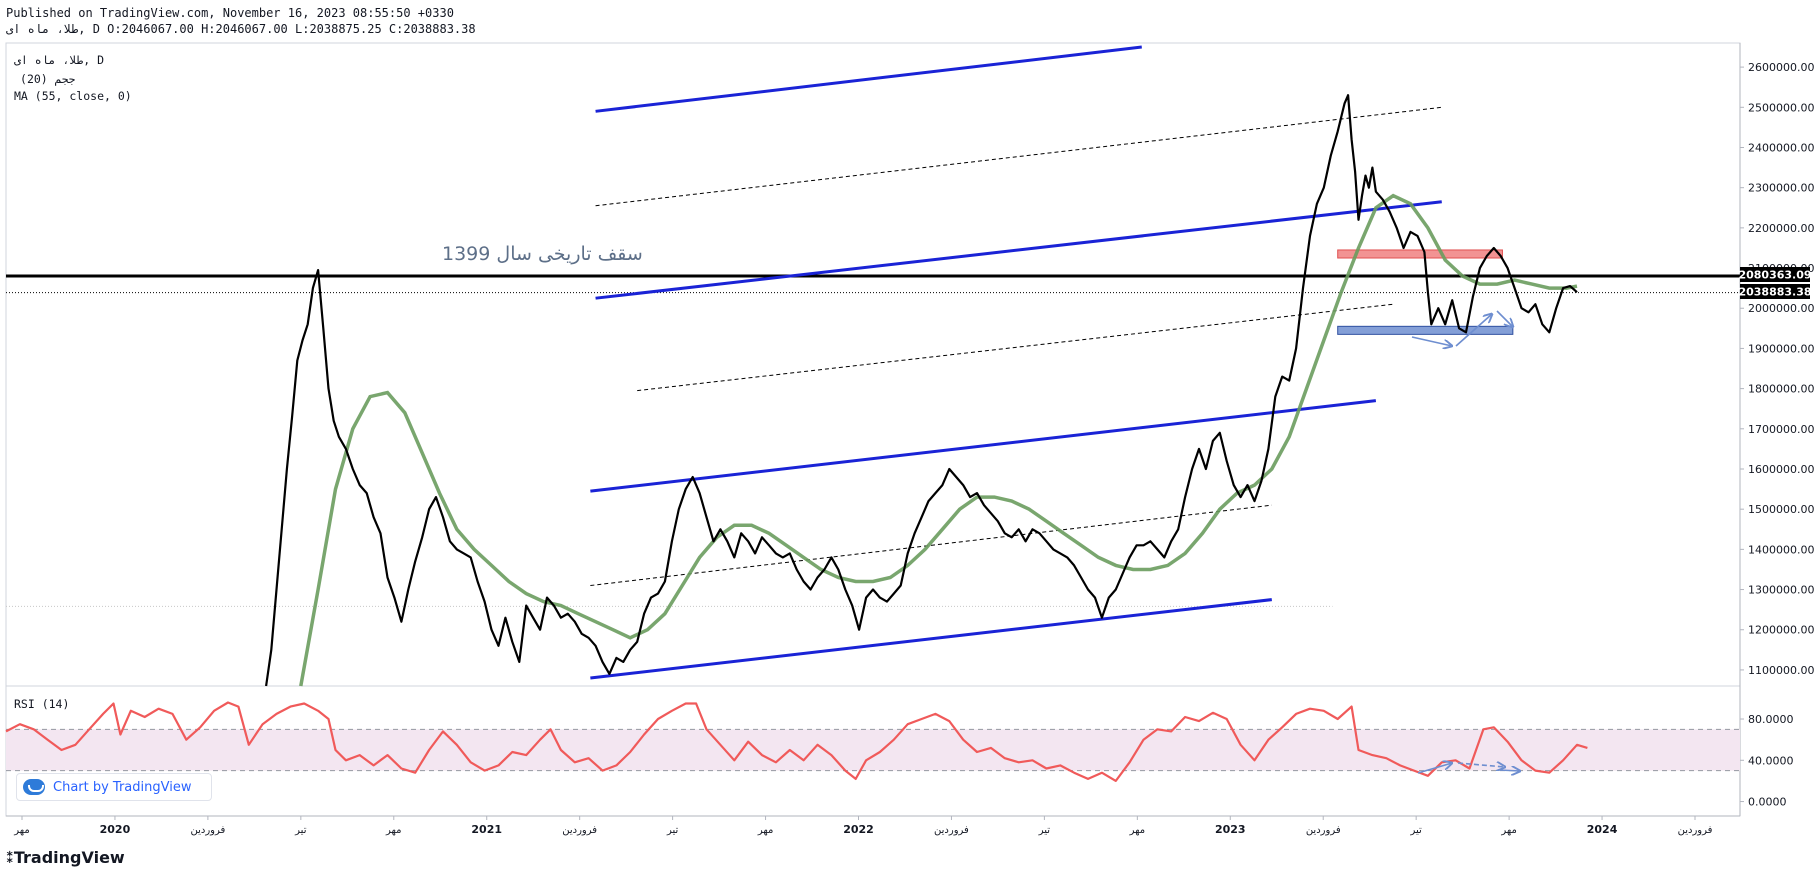 The width and height of the screenshot is (1814, 875). What do you see at coordinates (1781, 630) in the screenshot?
I see `price-tick-label-14: 1200000.00` at bounding box center [1781, 630].